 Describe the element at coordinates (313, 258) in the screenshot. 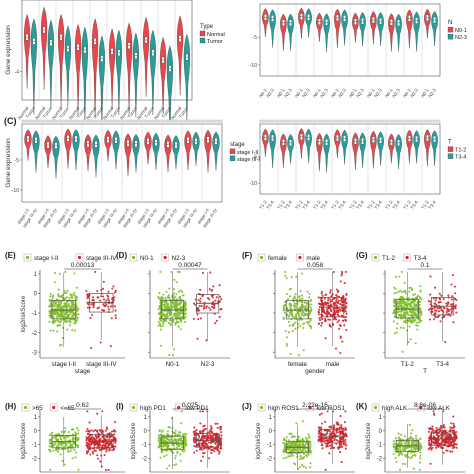

I see `legend-label: male` at that location.